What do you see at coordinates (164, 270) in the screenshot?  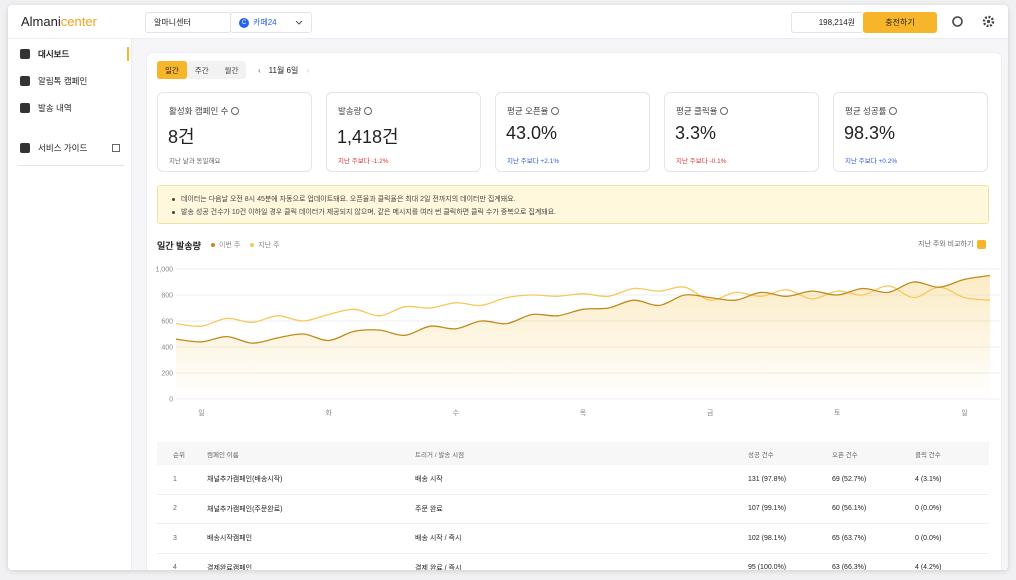 I see `y-tick-label: 1,000` at bounding box center [164, 270].